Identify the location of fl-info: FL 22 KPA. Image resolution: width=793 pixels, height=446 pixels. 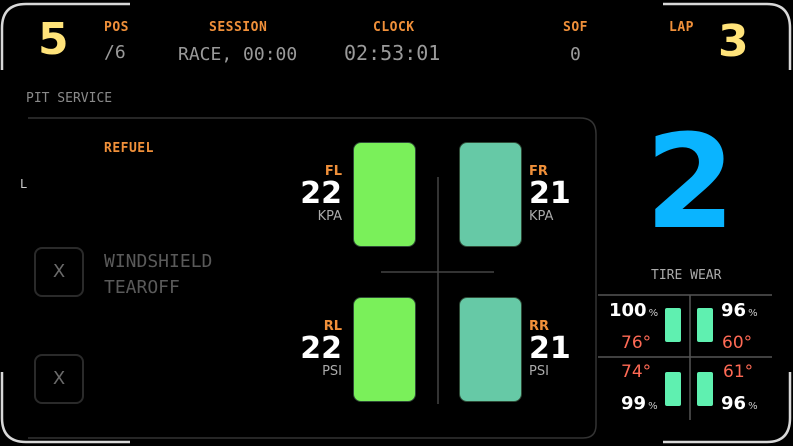
(321, 194).